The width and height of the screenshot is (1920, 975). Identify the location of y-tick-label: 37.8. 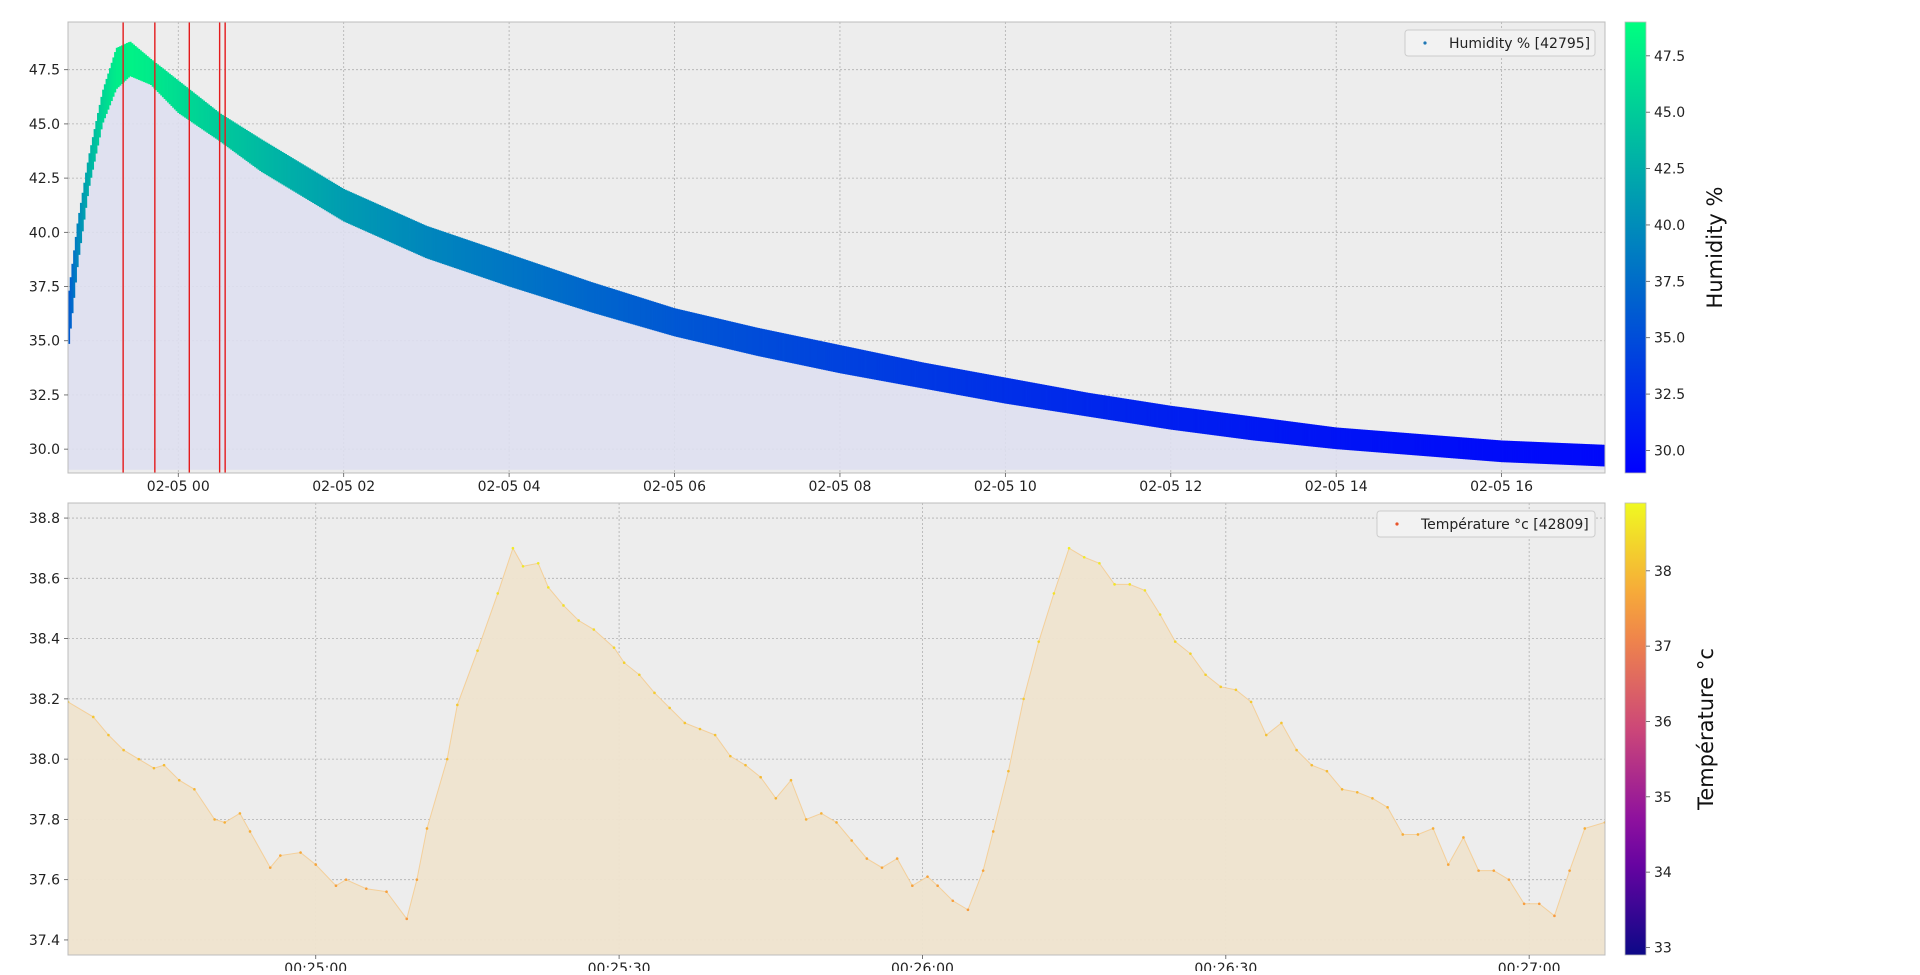
(44, 820).